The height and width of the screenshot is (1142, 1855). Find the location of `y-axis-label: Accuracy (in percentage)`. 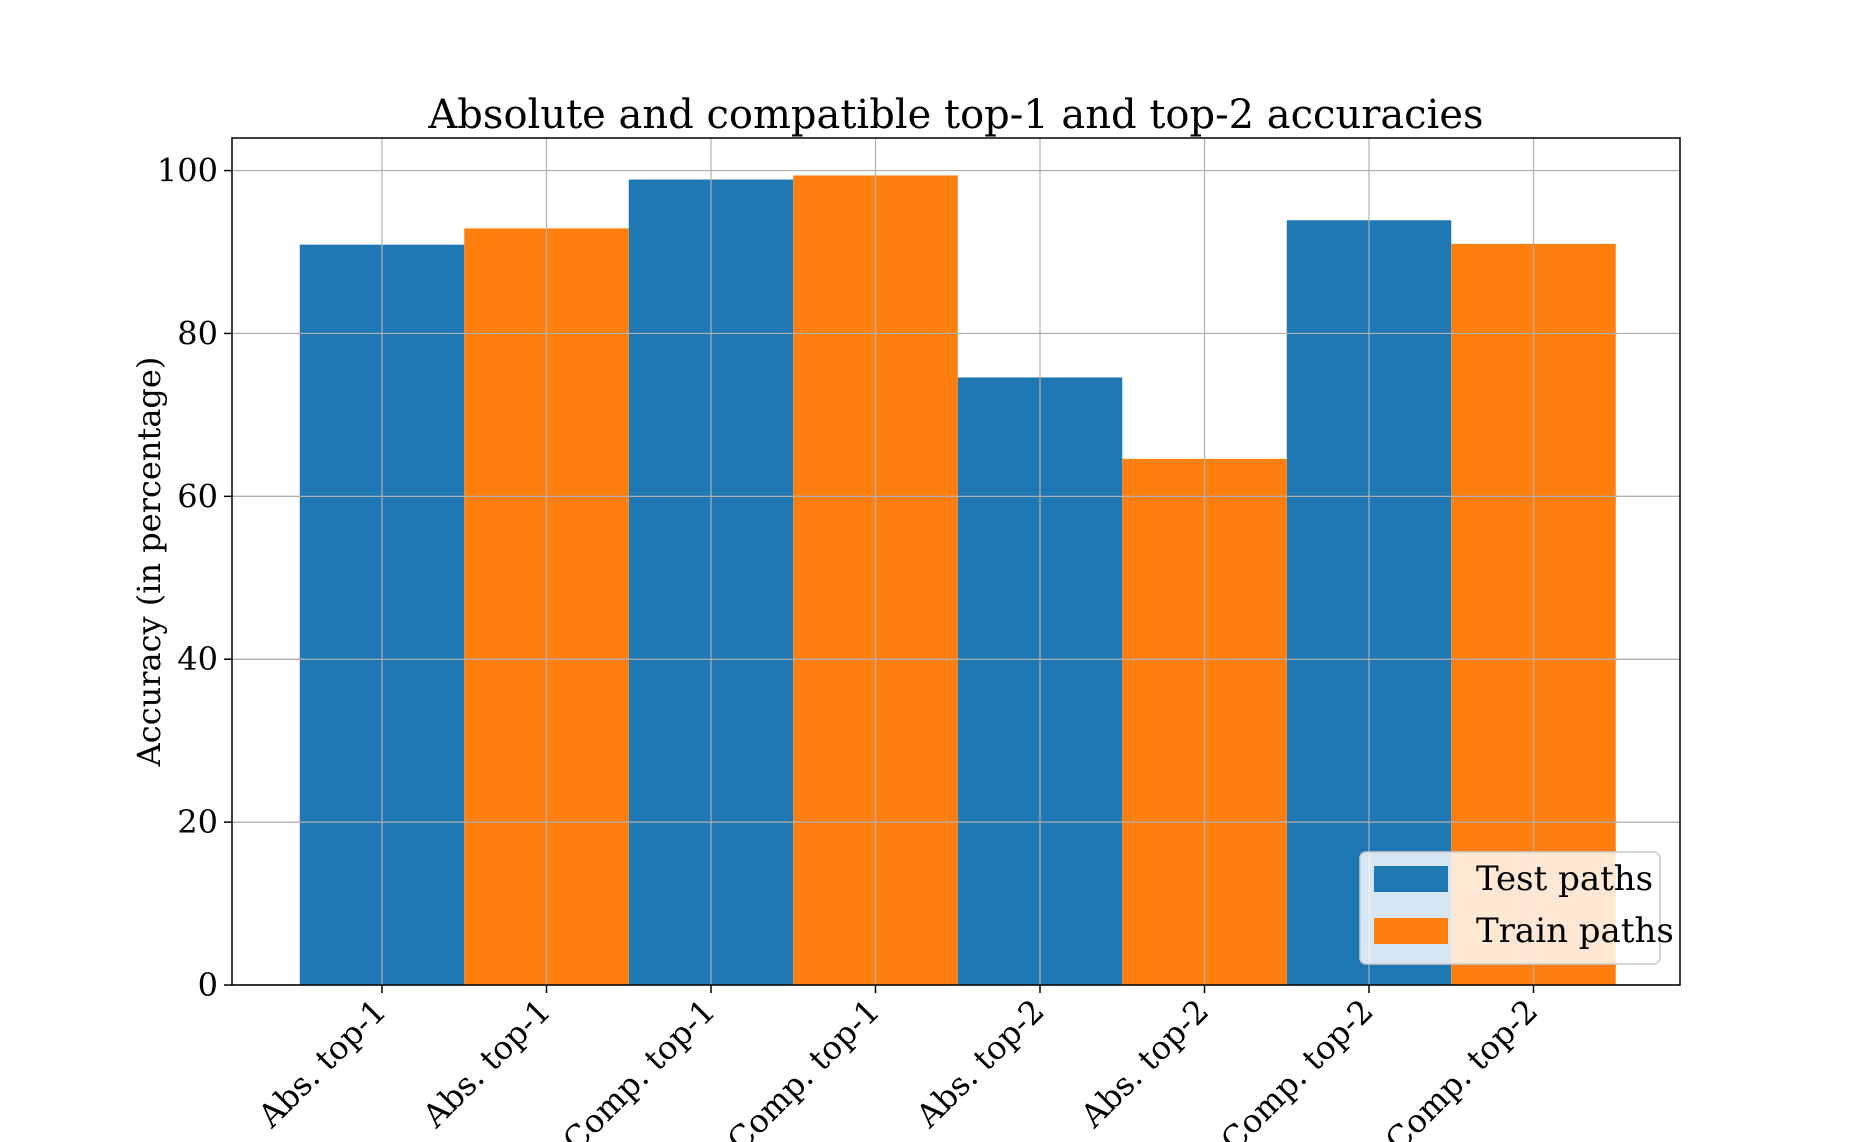

y-axis-label: Accuracy (in percentage) is located at coordinates (149, 562).